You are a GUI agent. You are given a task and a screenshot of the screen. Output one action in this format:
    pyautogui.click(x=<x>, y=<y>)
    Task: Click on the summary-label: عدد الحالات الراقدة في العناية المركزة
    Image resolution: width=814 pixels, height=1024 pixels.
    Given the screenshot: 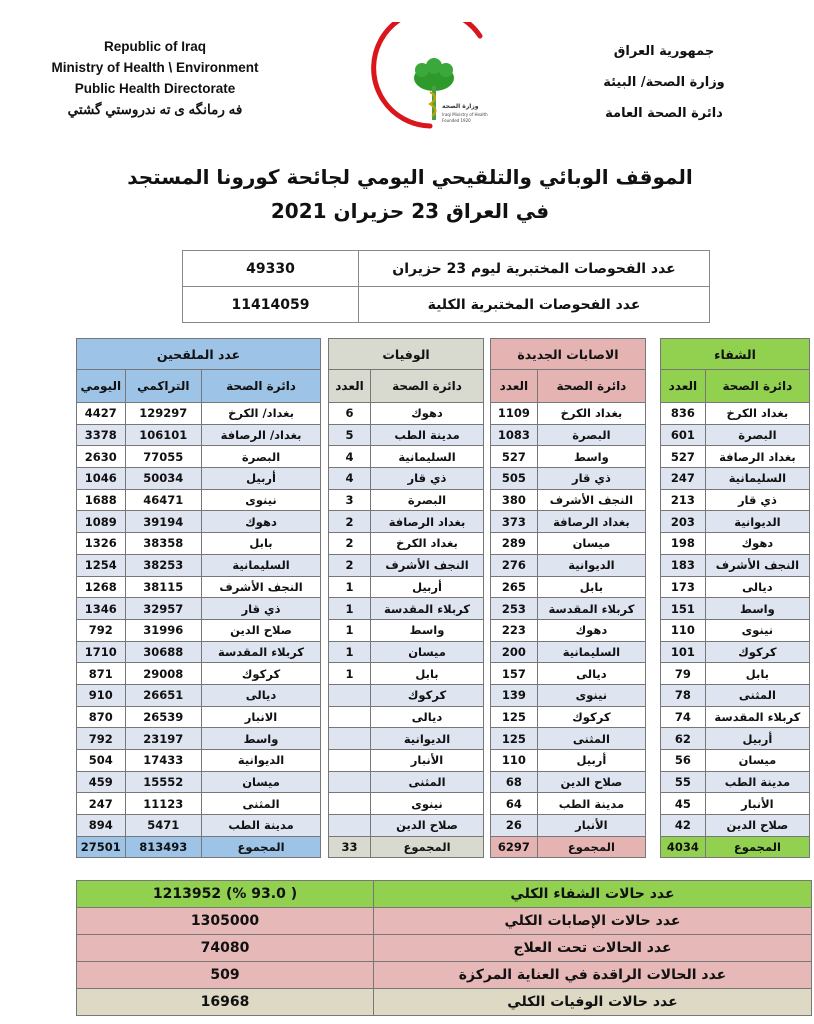 What is the action you would take?
    pyautogui.click(x=592, y=975)
    